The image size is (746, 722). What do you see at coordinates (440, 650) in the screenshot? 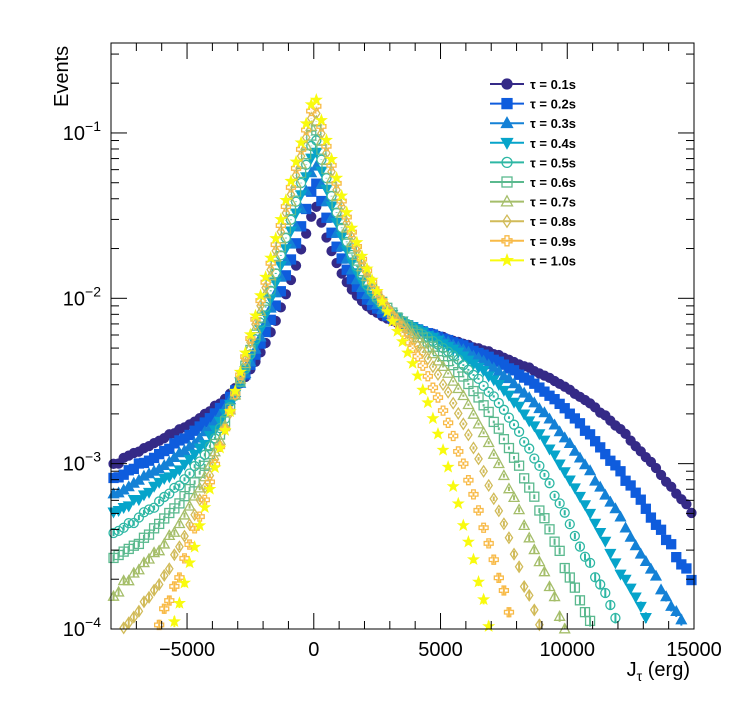
I see `x-tick-label: 5000` at bounding box center [440, 650].